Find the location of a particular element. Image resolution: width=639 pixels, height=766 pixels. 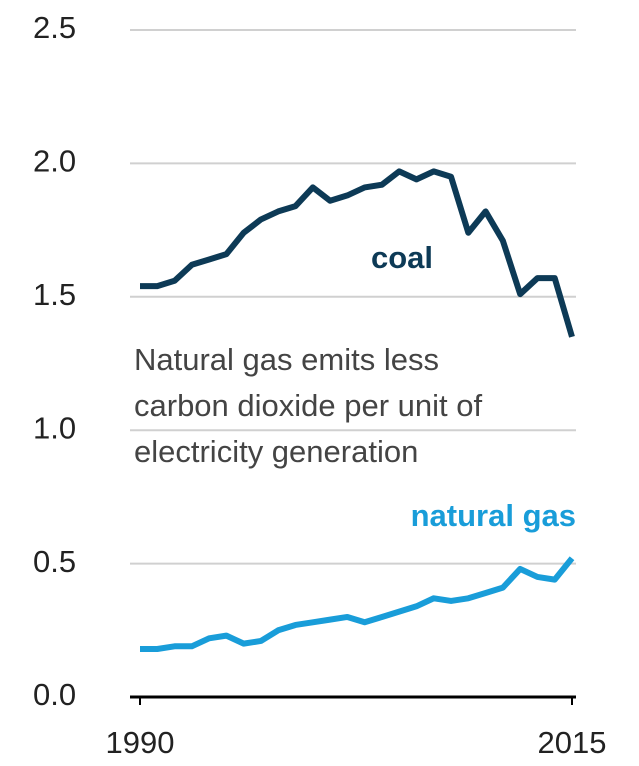

y-tick-label: 2.5 is located at coordinates (54, 27).